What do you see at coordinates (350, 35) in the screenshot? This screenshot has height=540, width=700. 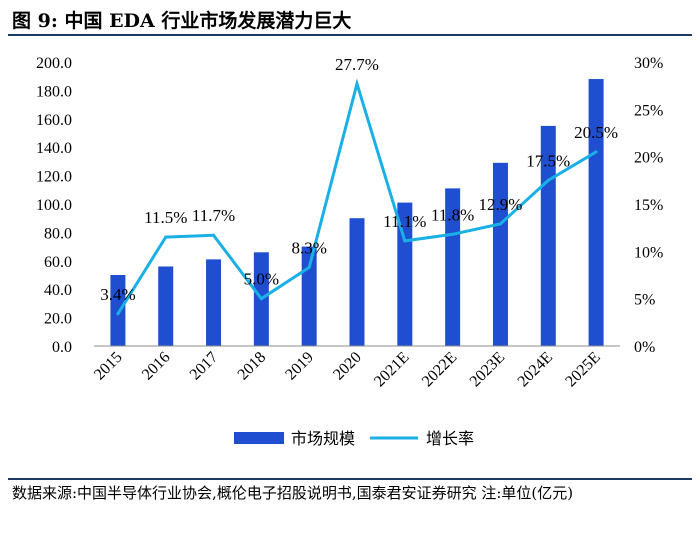 I see `title-rule` at bounding box center [350, 35].